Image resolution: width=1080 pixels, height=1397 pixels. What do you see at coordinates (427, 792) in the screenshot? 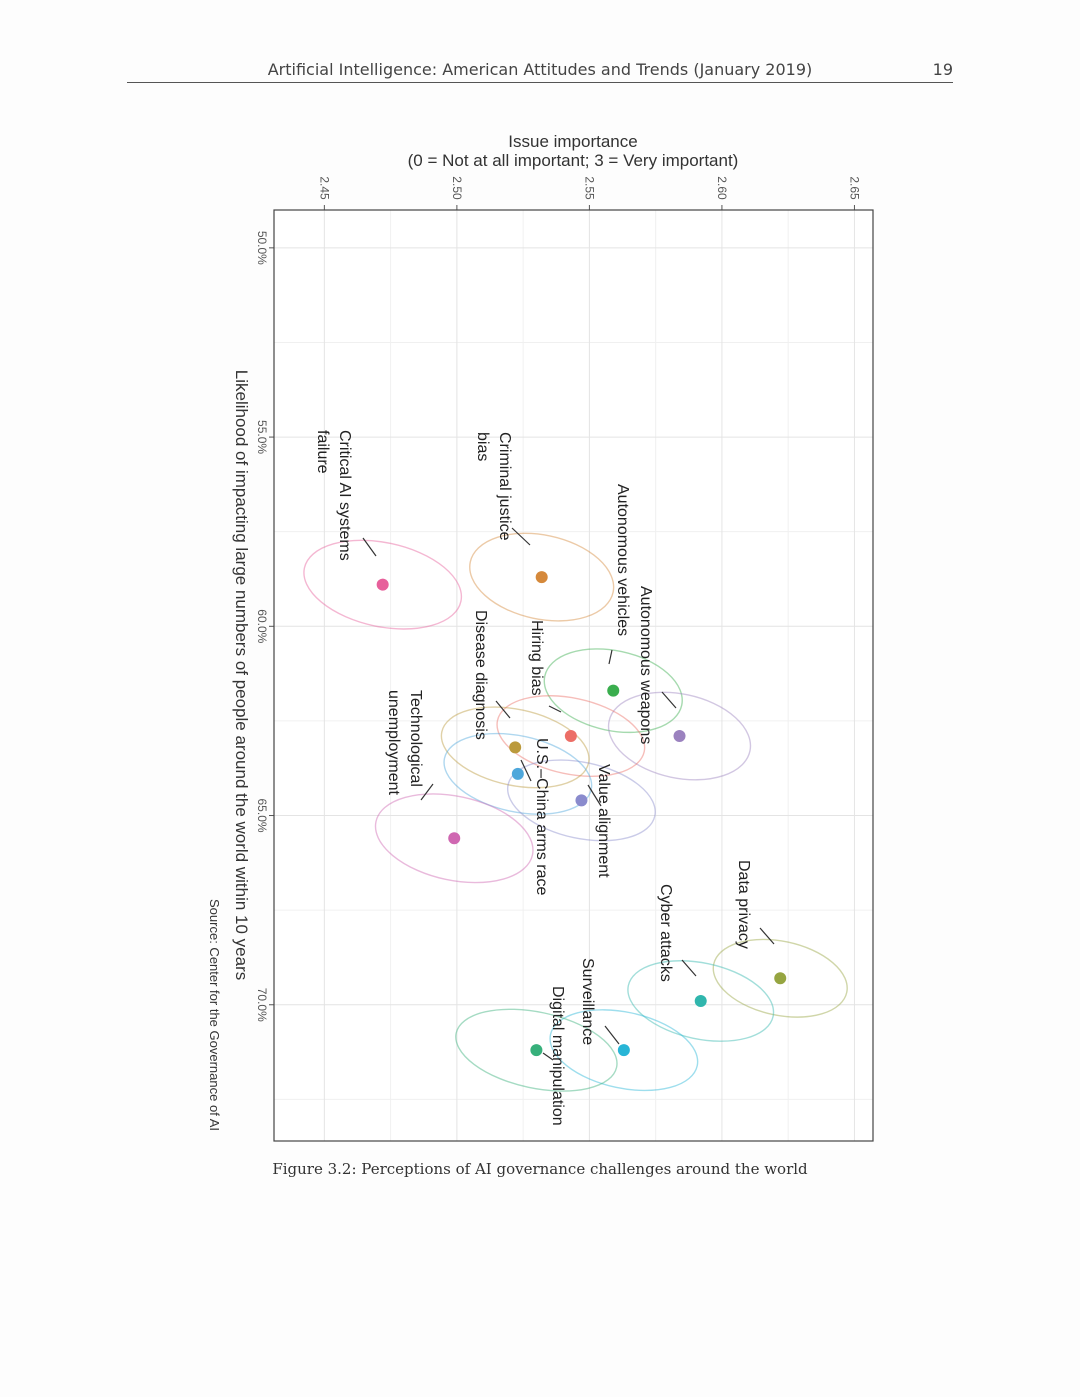
I see `leader-line-technological-unemployment` at bounding box center [427, 792].